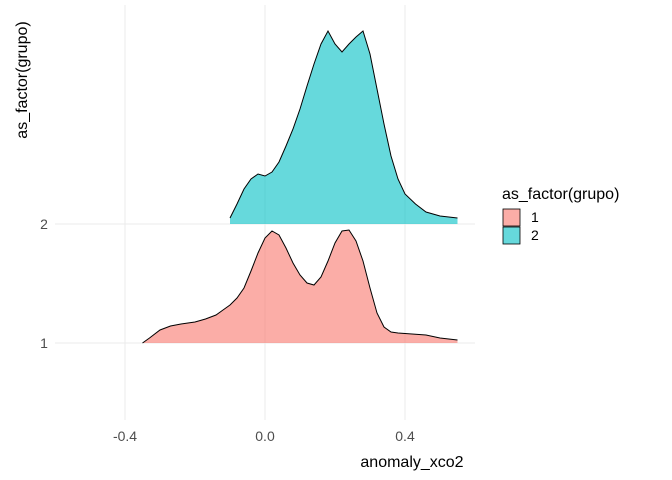  I want to click on legend: as_factor(grupo) 1 2, so click(560, 215).